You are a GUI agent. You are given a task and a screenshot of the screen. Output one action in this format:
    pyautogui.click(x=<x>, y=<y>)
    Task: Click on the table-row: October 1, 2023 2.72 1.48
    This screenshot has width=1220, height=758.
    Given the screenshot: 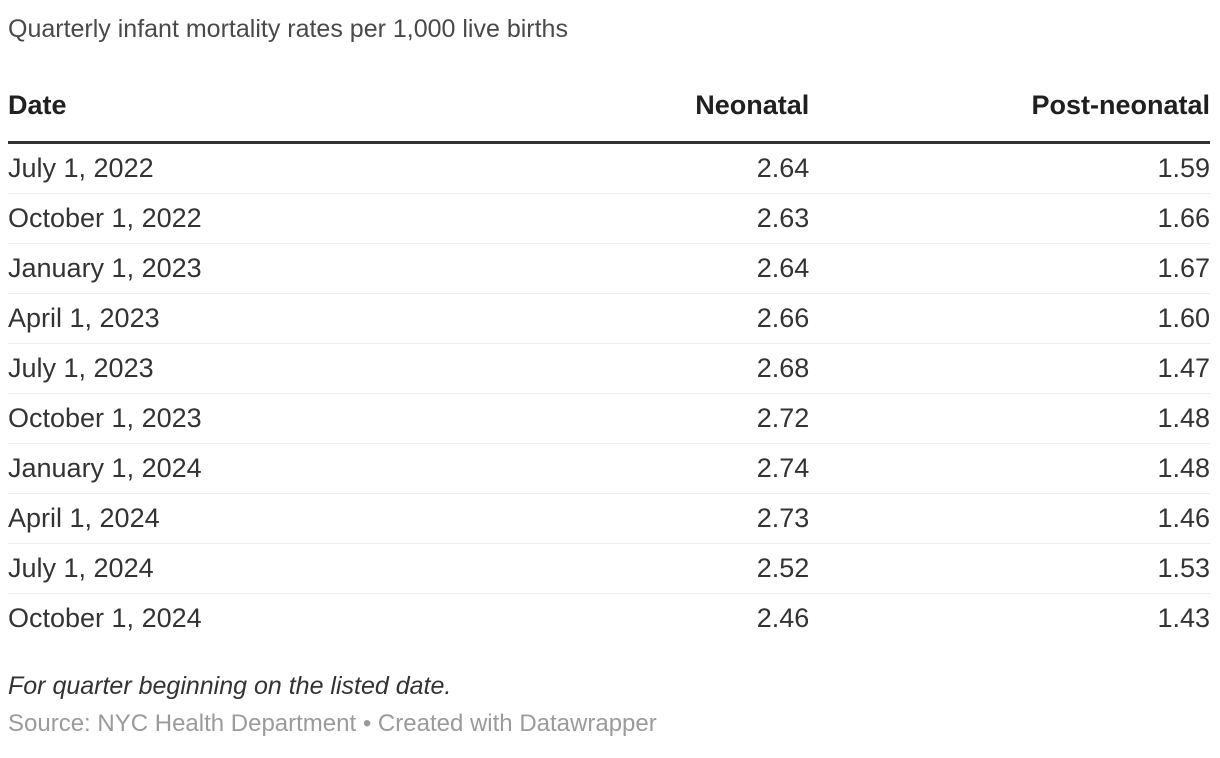 What is the action you would take?
    pyautogui.click(x=609, y=418)
    